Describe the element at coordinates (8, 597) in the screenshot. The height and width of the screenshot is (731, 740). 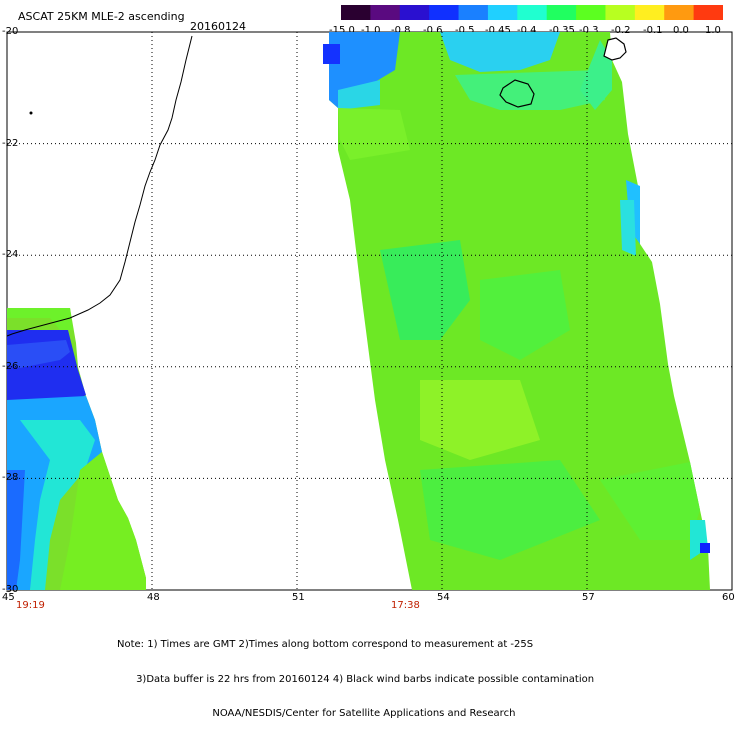
I see `longitude-label: 45` at that location.